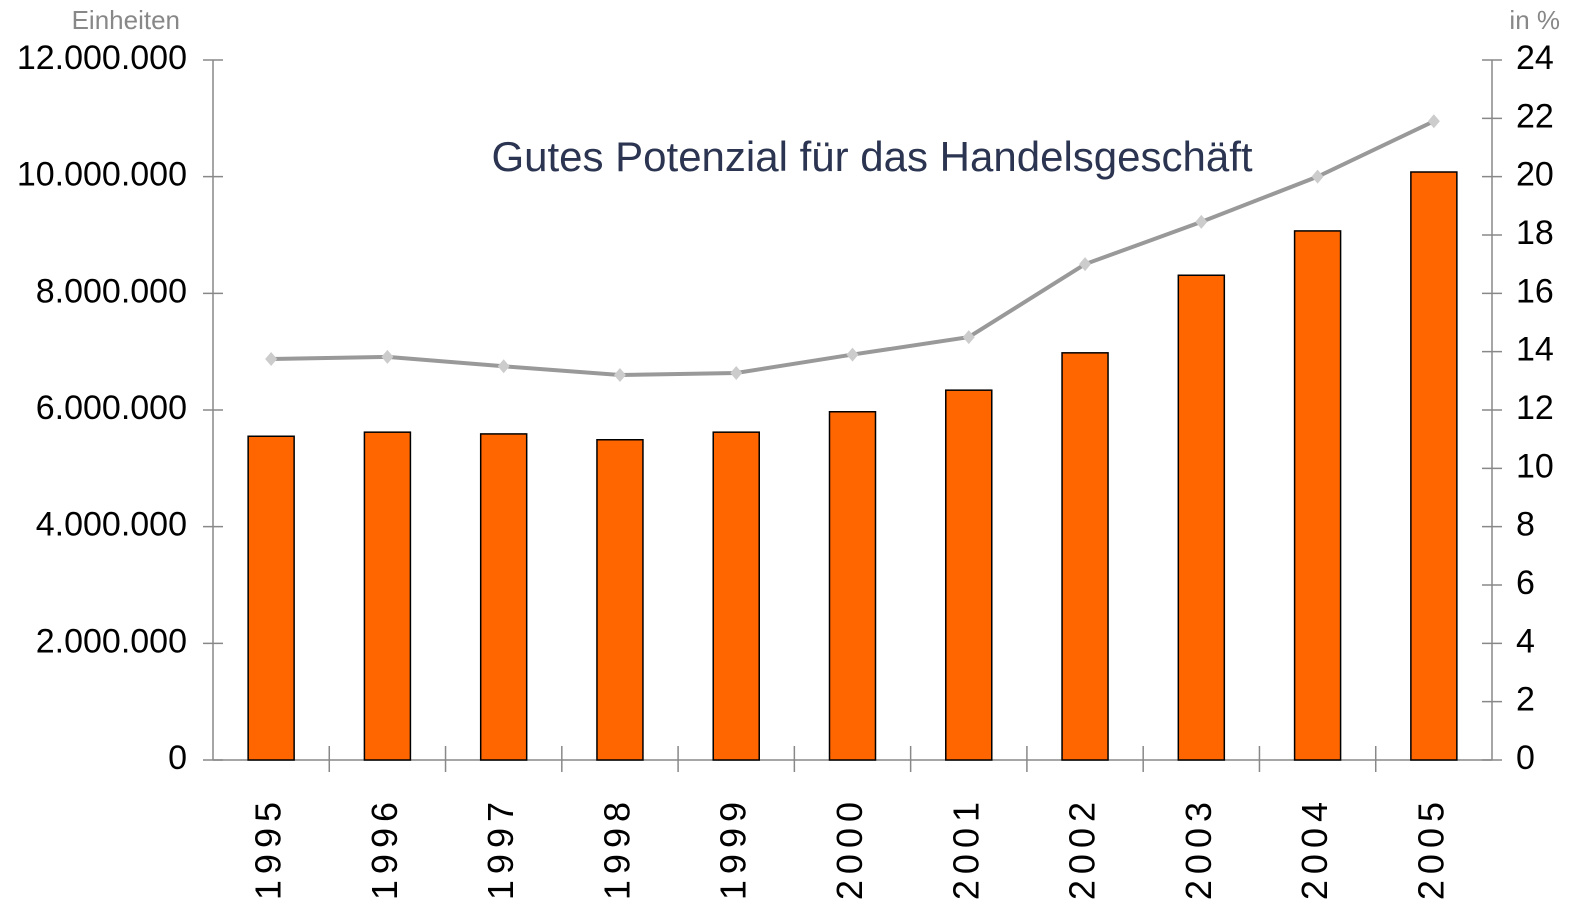 The width and height of the screenshot is (1589, 905). I want to click on x-tick-label: 1995, so click(268, 848).